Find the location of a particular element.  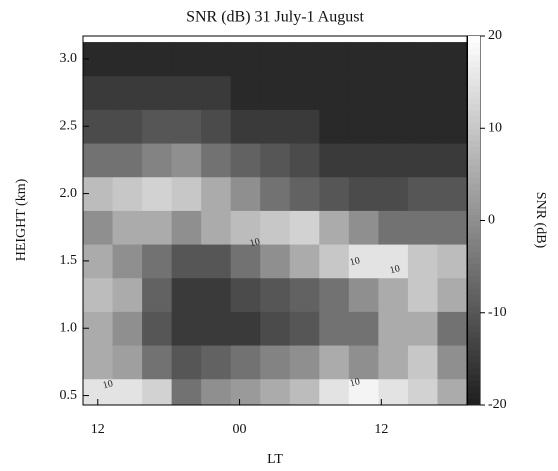

colorbar-tick-label: 20 is located at coordinates (495, 35).